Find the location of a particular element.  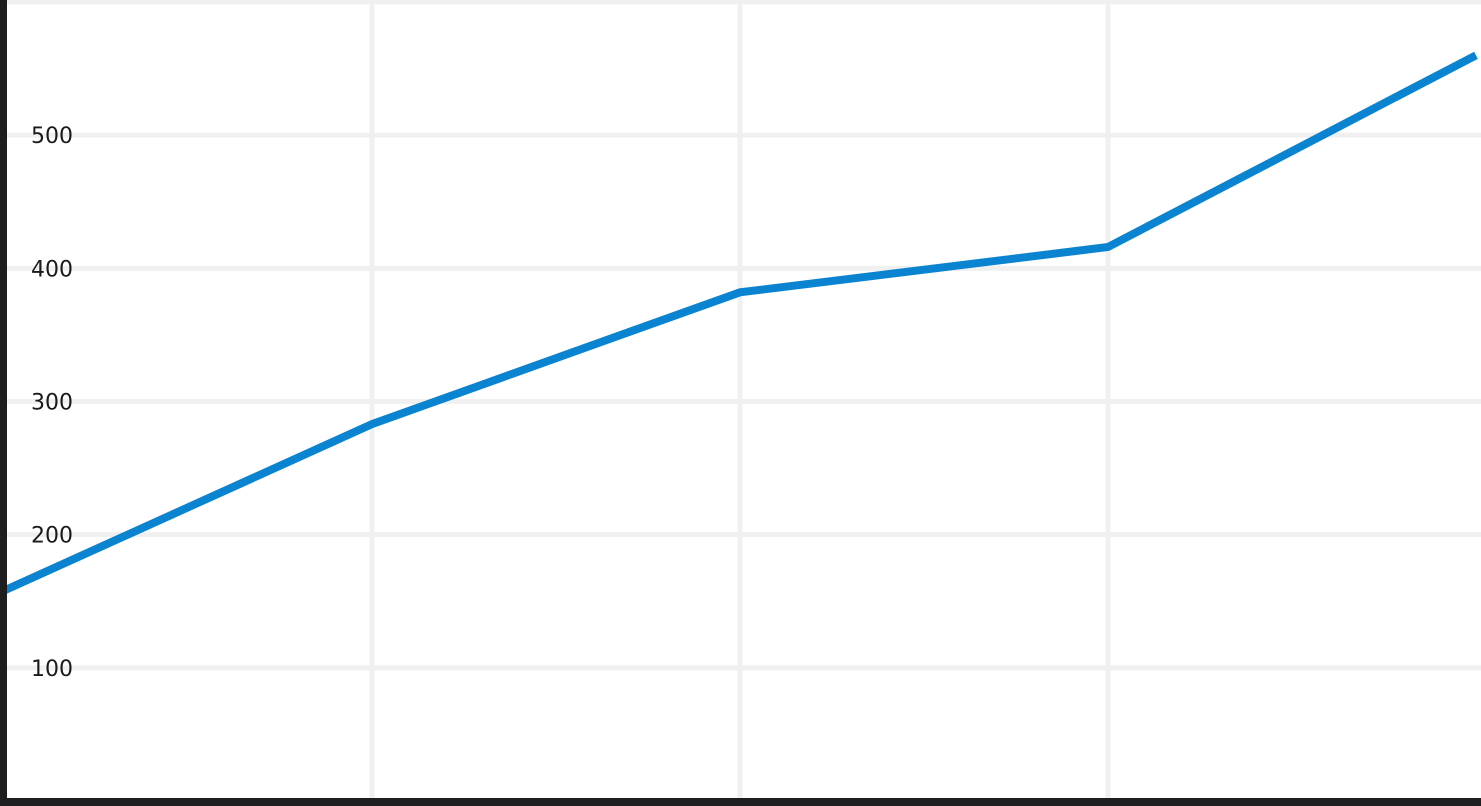

y-tick-label: 200 is located at coordinates (52, 536).